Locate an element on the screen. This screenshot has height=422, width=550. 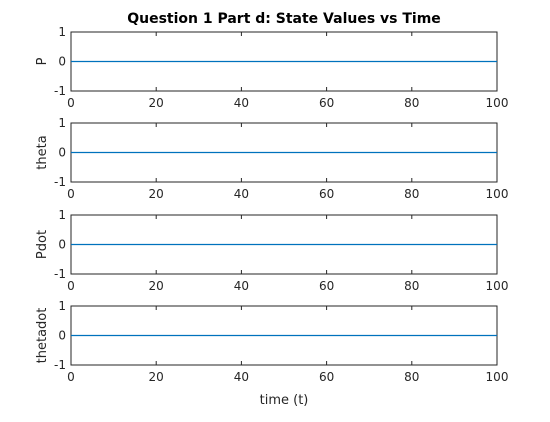
subplot-2-ytick-label: -1 is located at coordinates (60, 182).